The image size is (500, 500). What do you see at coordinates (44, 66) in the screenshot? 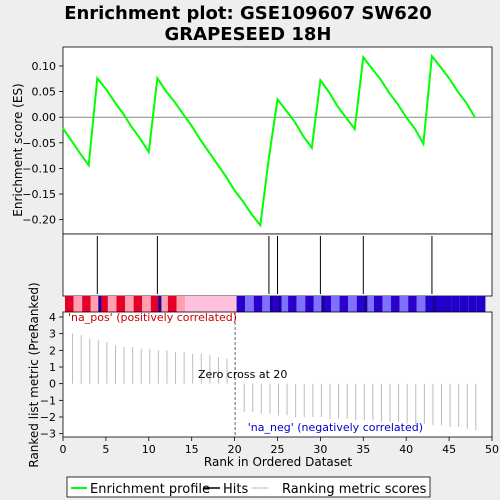
I see `es-tick-label: 0.10` at bounding box center [44, 66].